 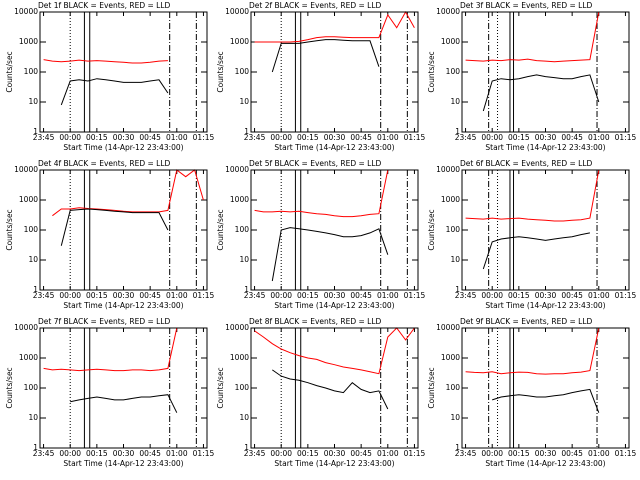 What do you see at coordinates (526, 5) in the screenshot?
I see `chart-title: Det 3f BLACK = Events, RED = LLD` at bounding box center [526, 5].